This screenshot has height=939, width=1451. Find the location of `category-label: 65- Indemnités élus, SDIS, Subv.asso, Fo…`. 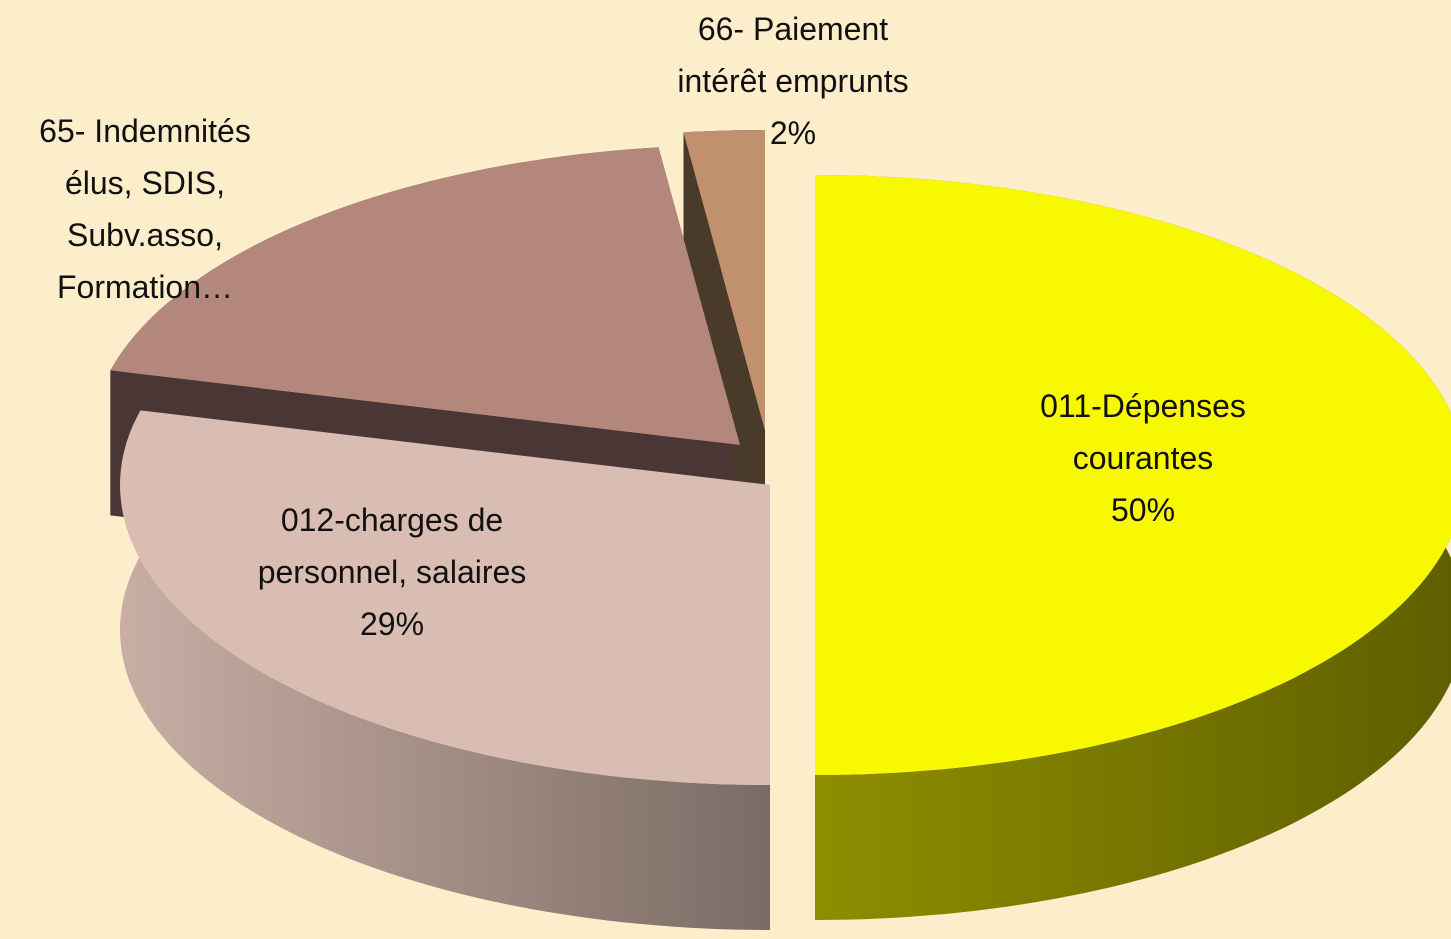

category-label: 65- Indemnités élus, SDIS, Subv.asso, Fo… is located at coordinates (145, 209).